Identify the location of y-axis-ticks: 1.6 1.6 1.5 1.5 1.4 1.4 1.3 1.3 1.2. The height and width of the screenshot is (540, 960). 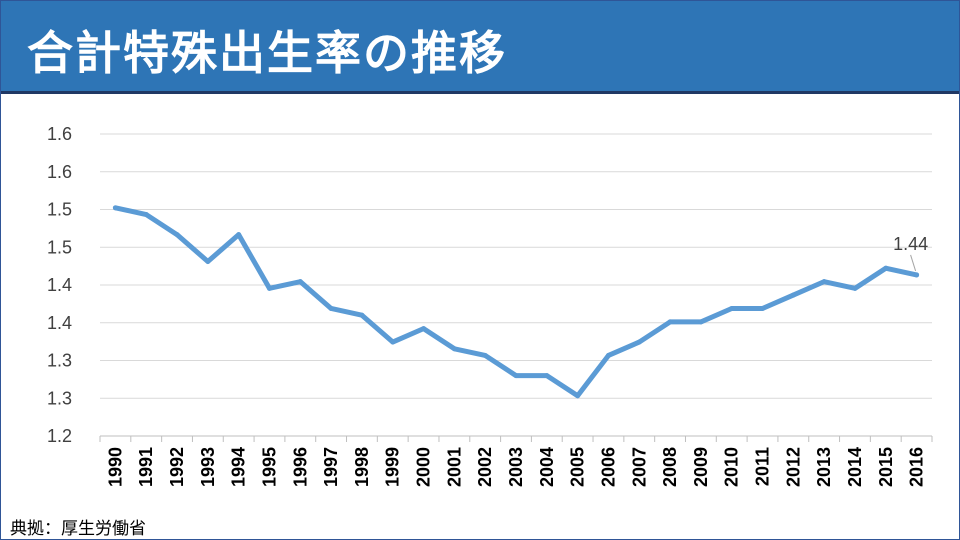
(59, 285).